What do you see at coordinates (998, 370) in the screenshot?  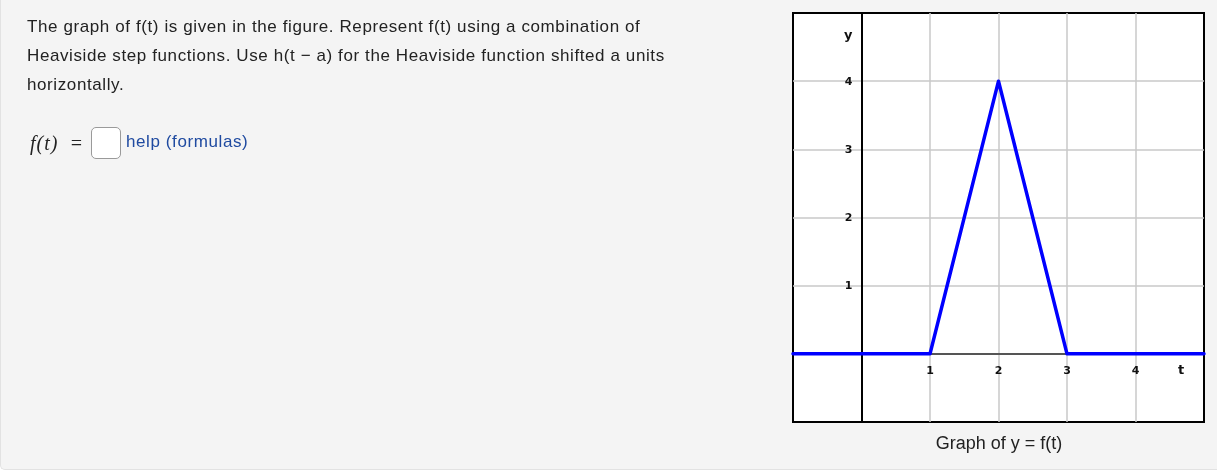 I see `x-tick-label: 2` at bounding box center [998, 370].